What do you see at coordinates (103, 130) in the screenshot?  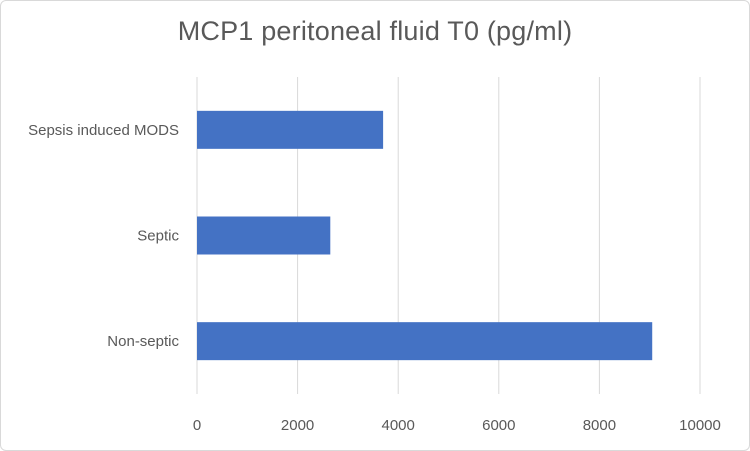 I see `y-category-label: Sepsis induced MODS` at bounding box center [103, 130].